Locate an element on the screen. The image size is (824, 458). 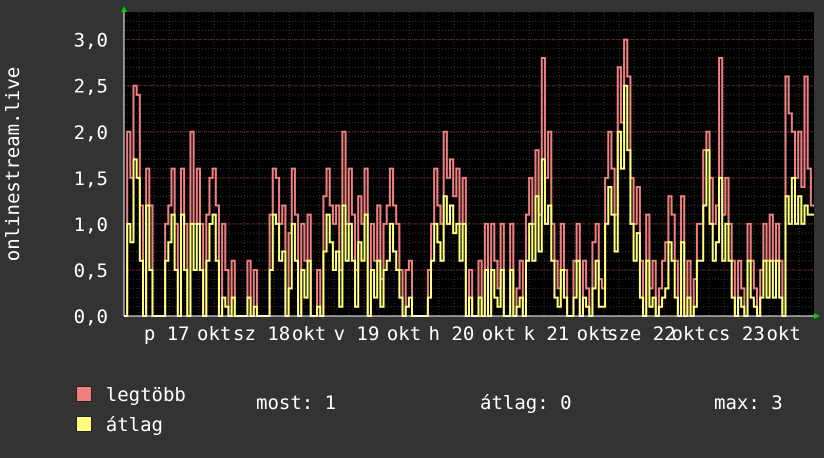
y-tick-labels: 0,0 0,5 1,0 1,5 2,0 2,5 3,0 is located at coordinates (91, 179).